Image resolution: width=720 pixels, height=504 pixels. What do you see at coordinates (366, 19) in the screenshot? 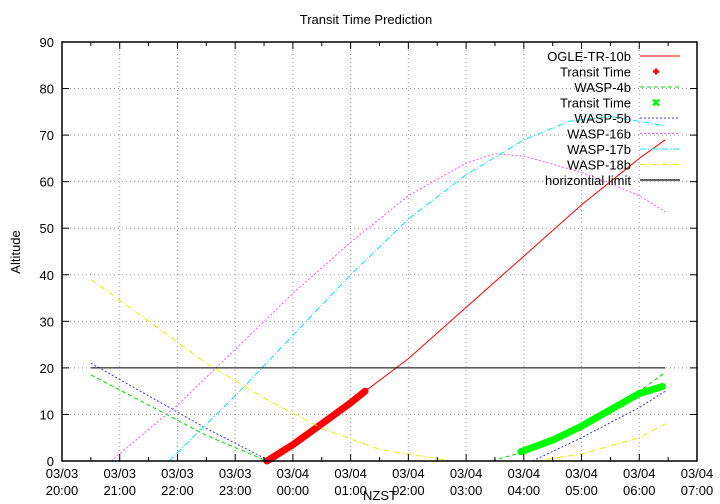
I see `chart-title: Transit Time Prediction` at bounding box center [366, 19].